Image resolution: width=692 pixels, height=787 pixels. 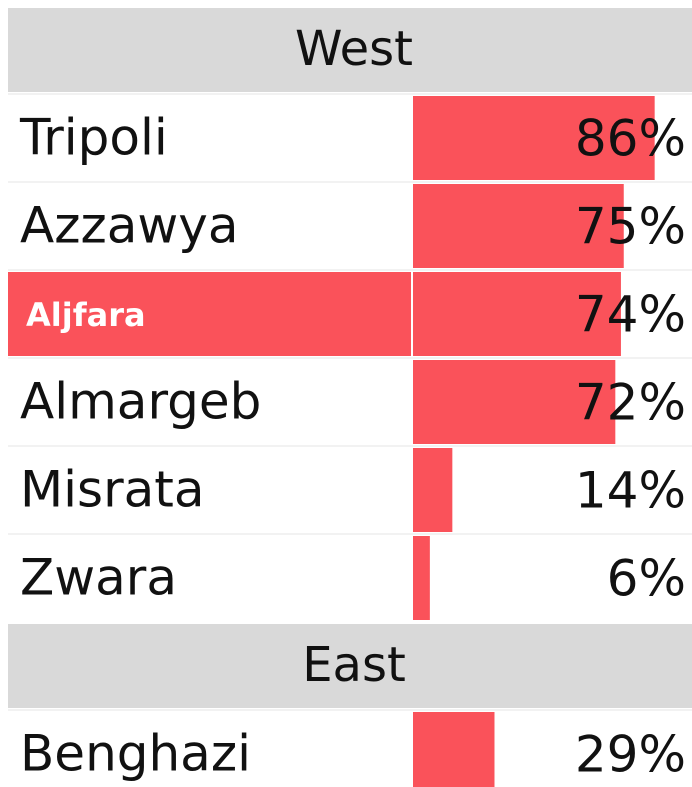 I want to click on value-label: 75%, so click(x=630, y=227).